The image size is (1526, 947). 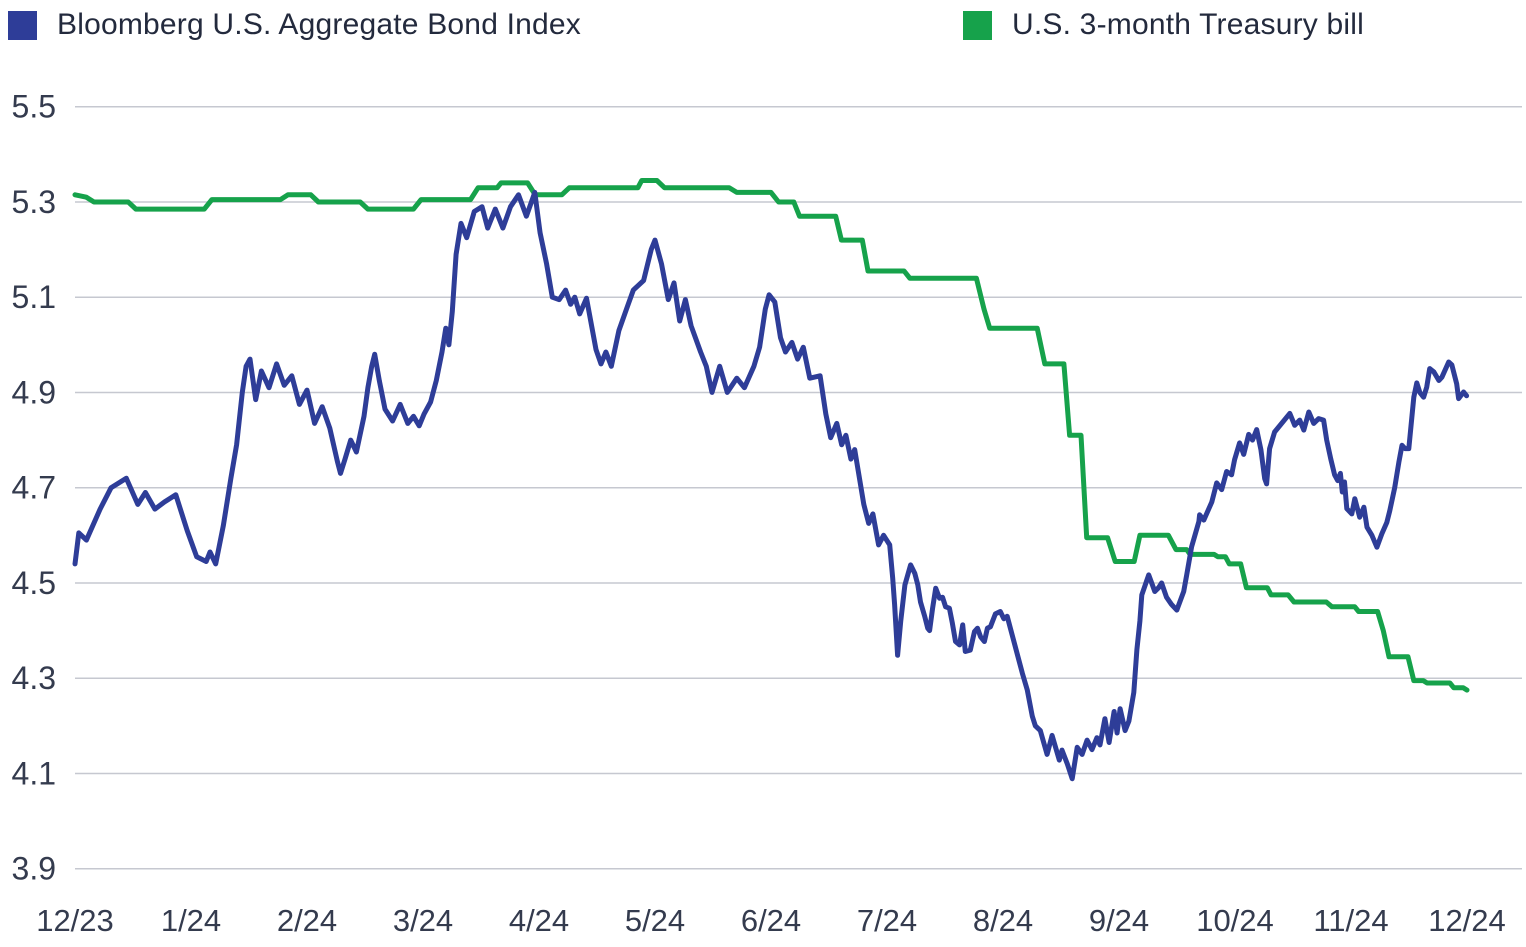 What do you see at coordinates (307, 920) in the screenshot?
I see `x-tick-label: 2/24` at bounding box center [307, 920].